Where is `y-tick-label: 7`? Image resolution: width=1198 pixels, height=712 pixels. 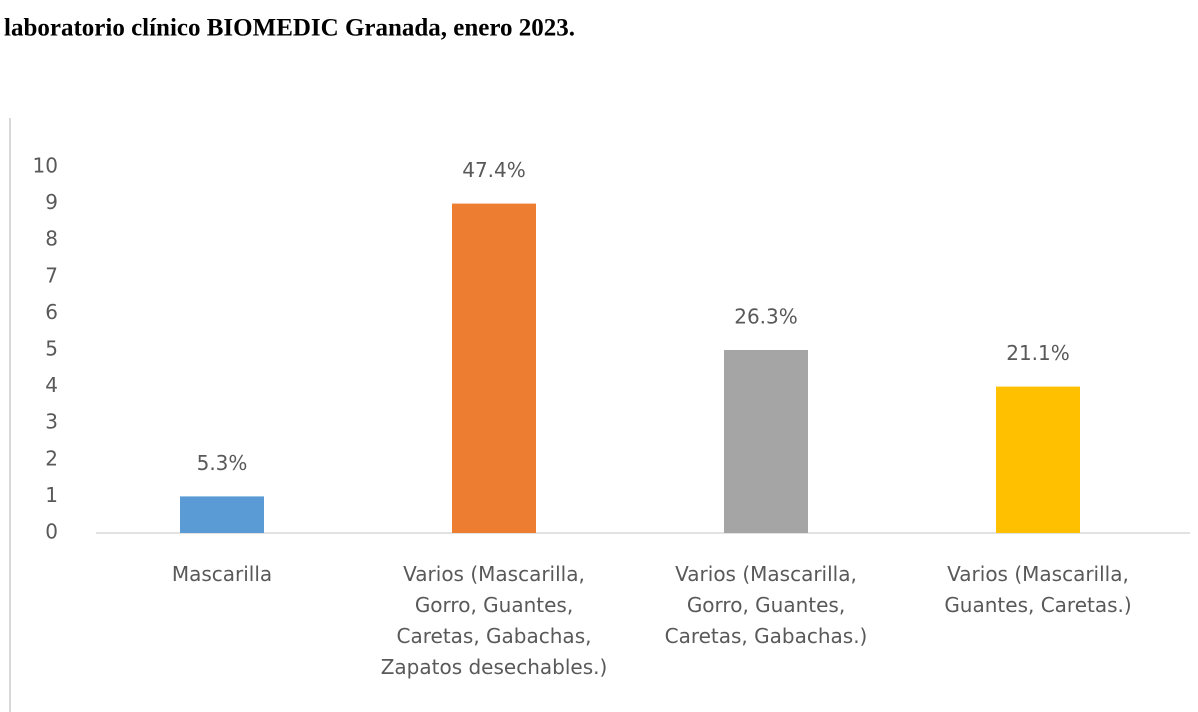 y-tick-label: 7 is located at coordinates (51, 275).